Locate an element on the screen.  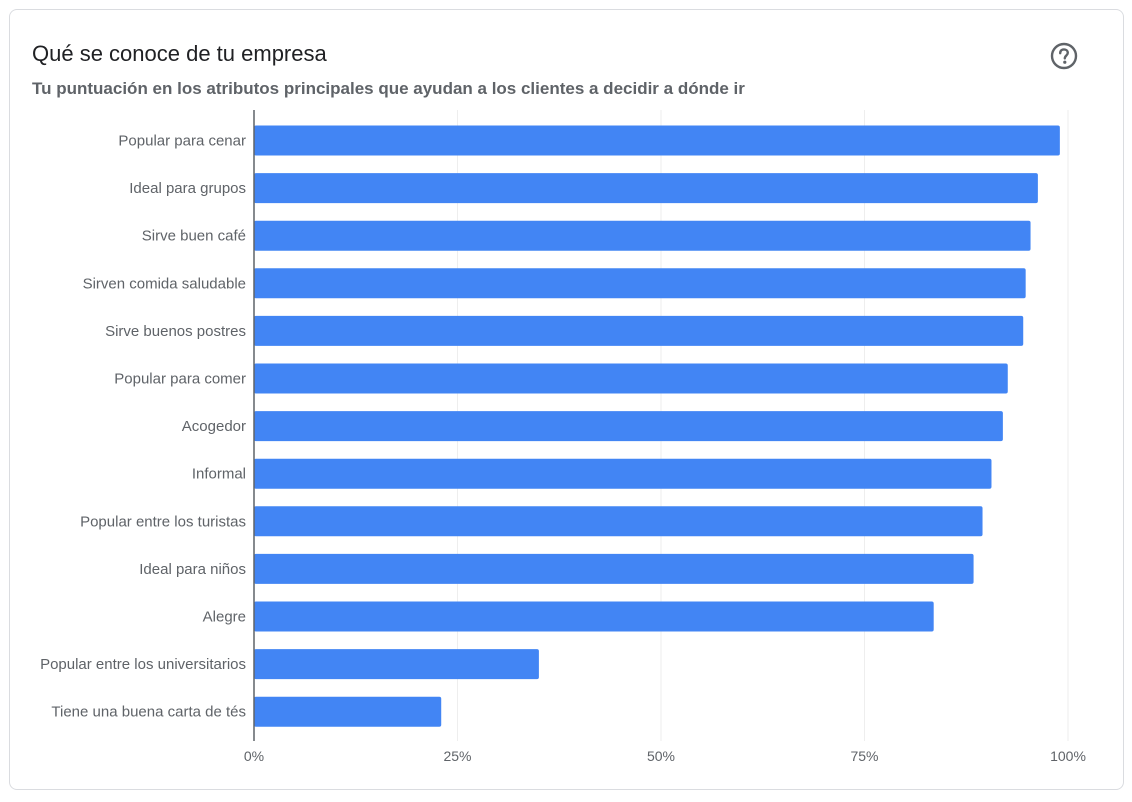
category-label: Sirve buen café is located at coordinates (194, 236).